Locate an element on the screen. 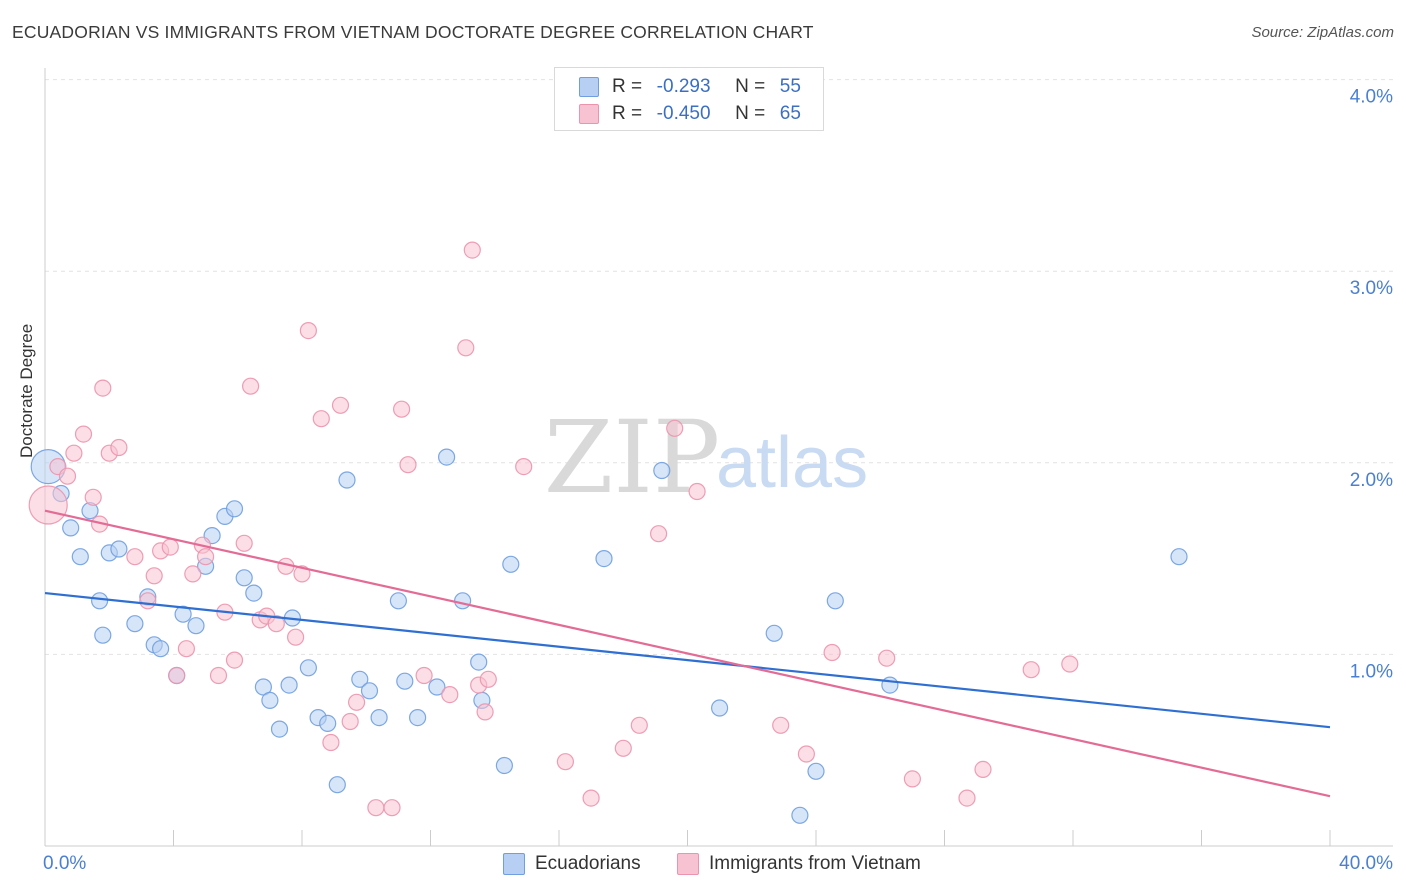 The image size is (1406, 892). watermark: ZIP atlas is located at coordinates (706, 457).